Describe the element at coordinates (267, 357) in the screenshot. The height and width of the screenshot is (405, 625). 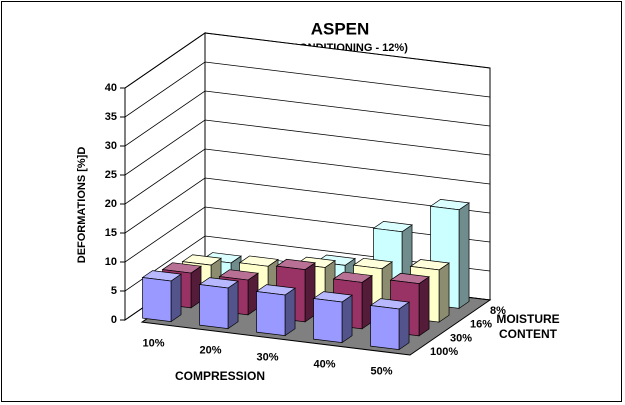
I see `x-tick-label: 30%` at that location.